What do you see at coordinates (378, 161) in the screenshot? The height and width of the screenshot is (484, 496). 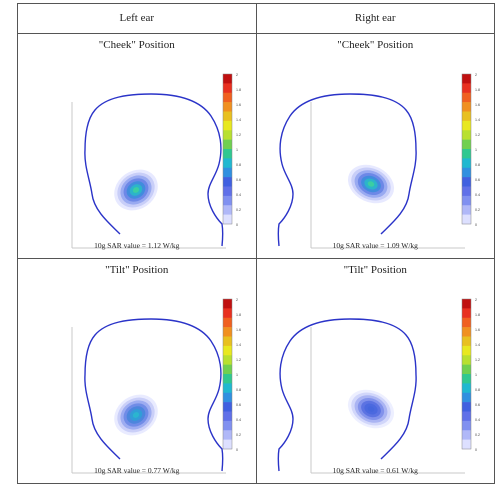 I see `sar-plot-right-cheek: 2 1.8 1.6 1.4 1.2 1 0.8 0.6 0.4 0.2 0` at bounding box center [378, 161].